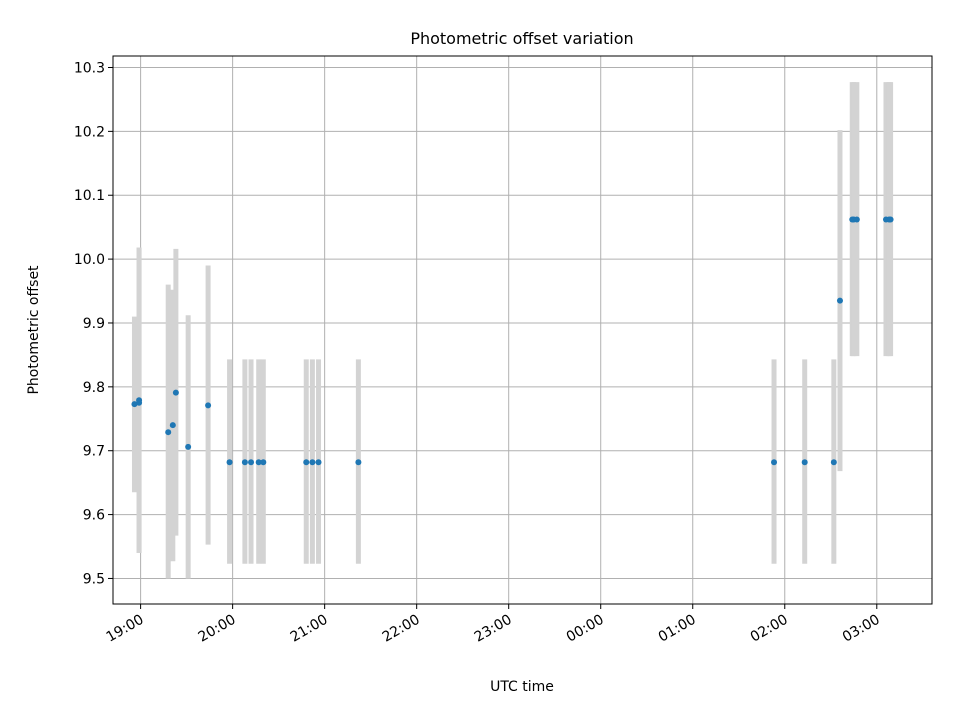  Describe the element at coordinates (94, 516) in the screenshot. I see `y-tick-label: 9.6` at that location.